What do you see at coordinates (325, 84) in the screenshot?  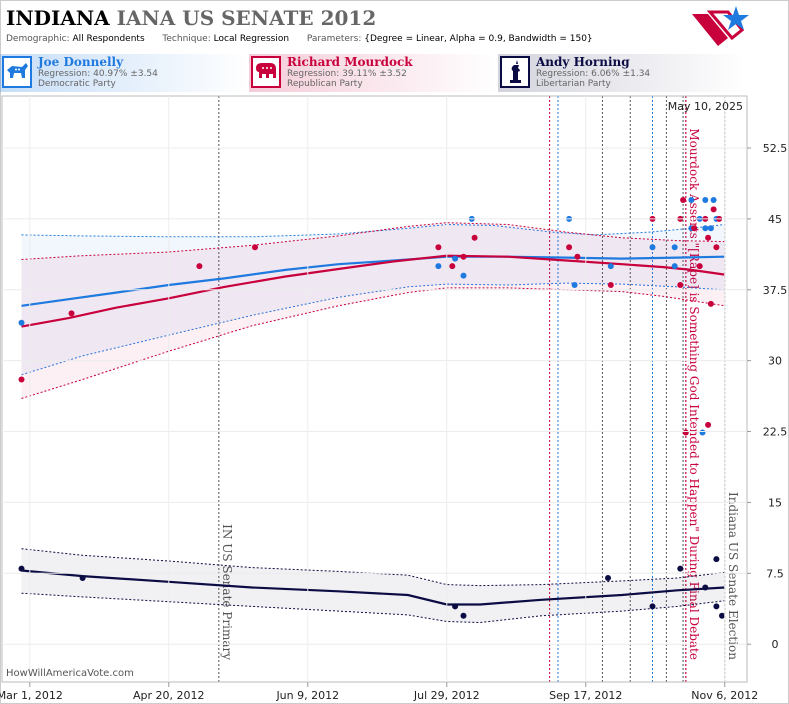 I see `candidate-party: Republican Party` at bounding box center [325, 84].